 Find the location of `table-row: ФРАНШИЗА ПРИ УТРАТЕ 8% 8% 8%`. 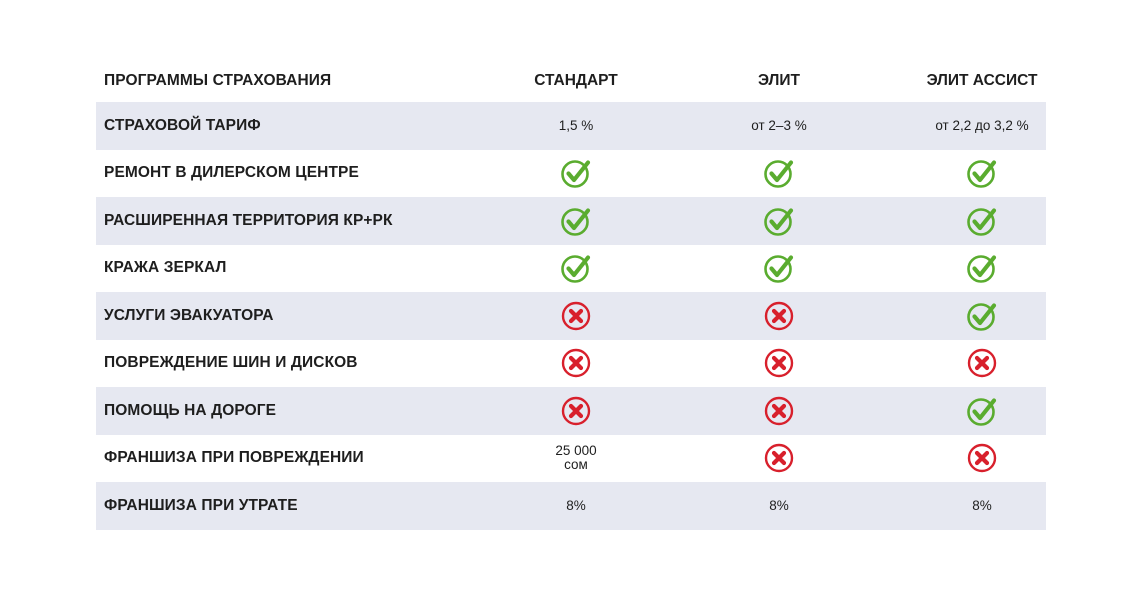

table-row: ФРАНШИЗА ПРИ УТРАТЕ 8% 8% 8% is located at coordinates (571, 506).